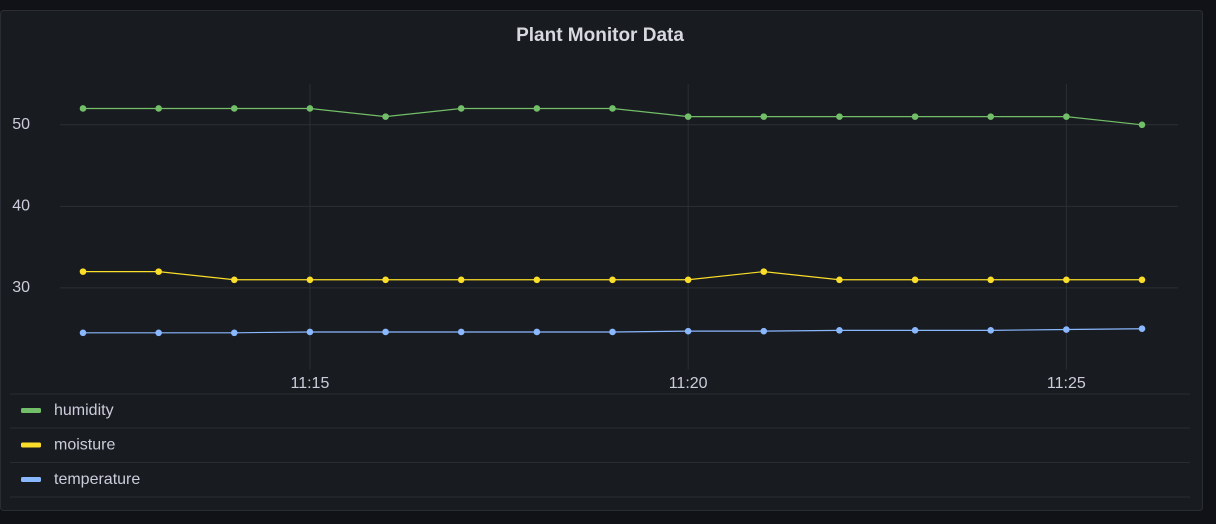  I want to click on legend-label: moisture, so click(84, 445).